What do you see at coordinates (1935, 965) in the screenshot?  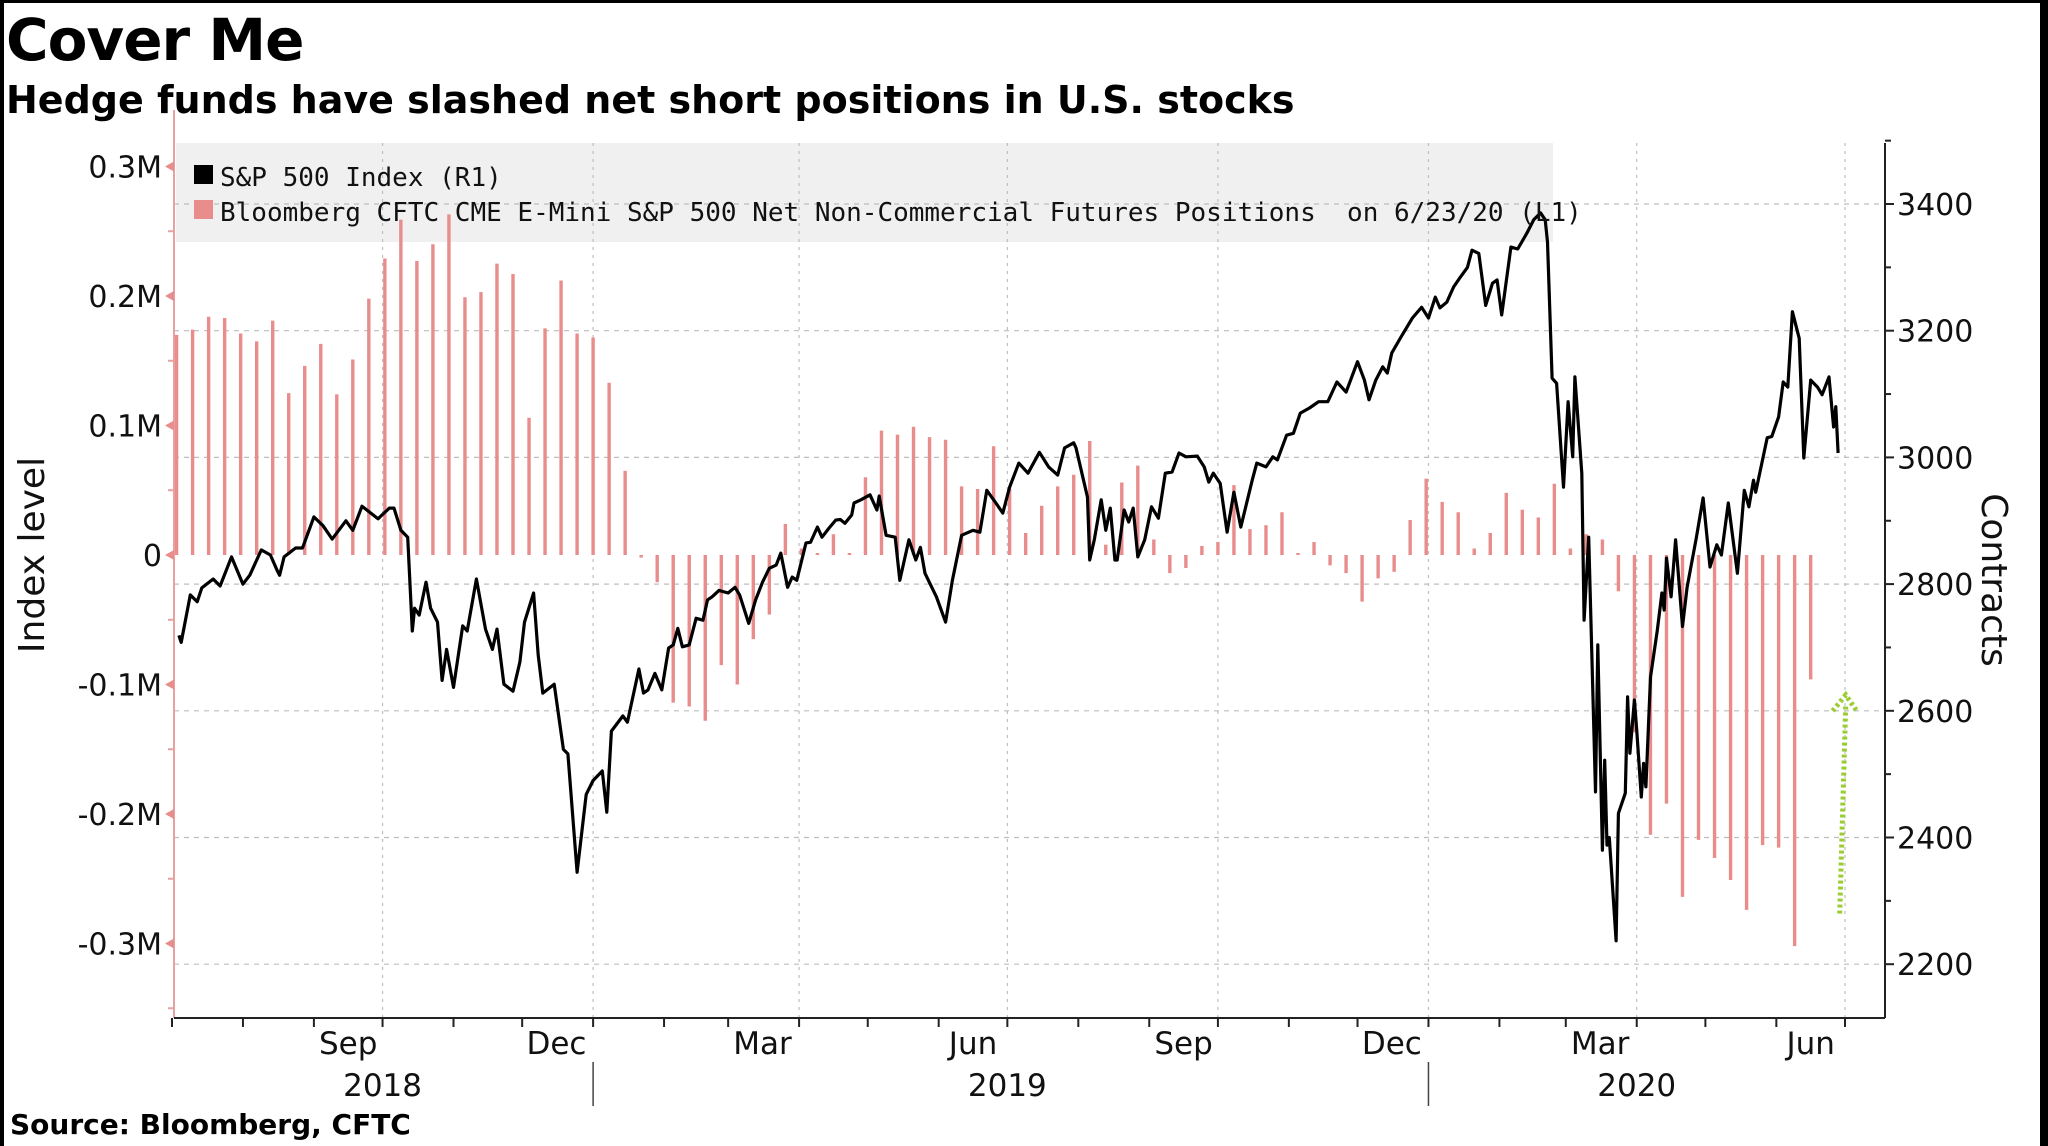 I see `right-tick-label: 2200` at bounding box center [1935, 965].